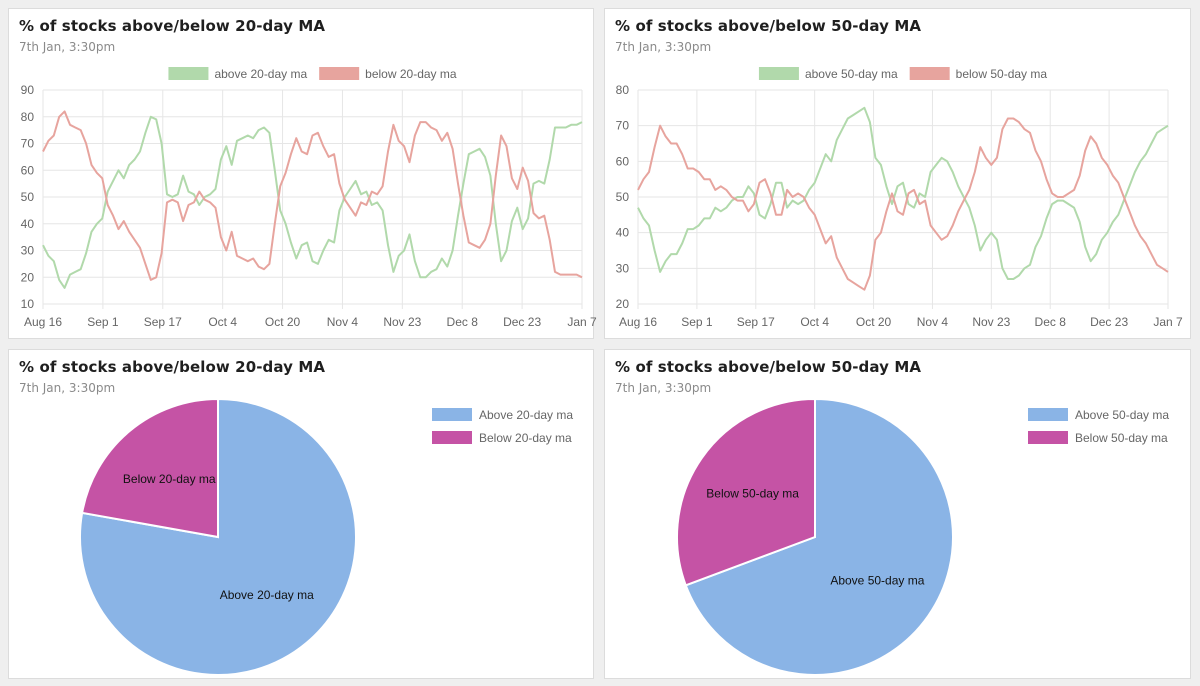 The width and height of the screenshot is (1200, 686). I want to click on legend-label: Above 50-day ma, so click(1122, 415).